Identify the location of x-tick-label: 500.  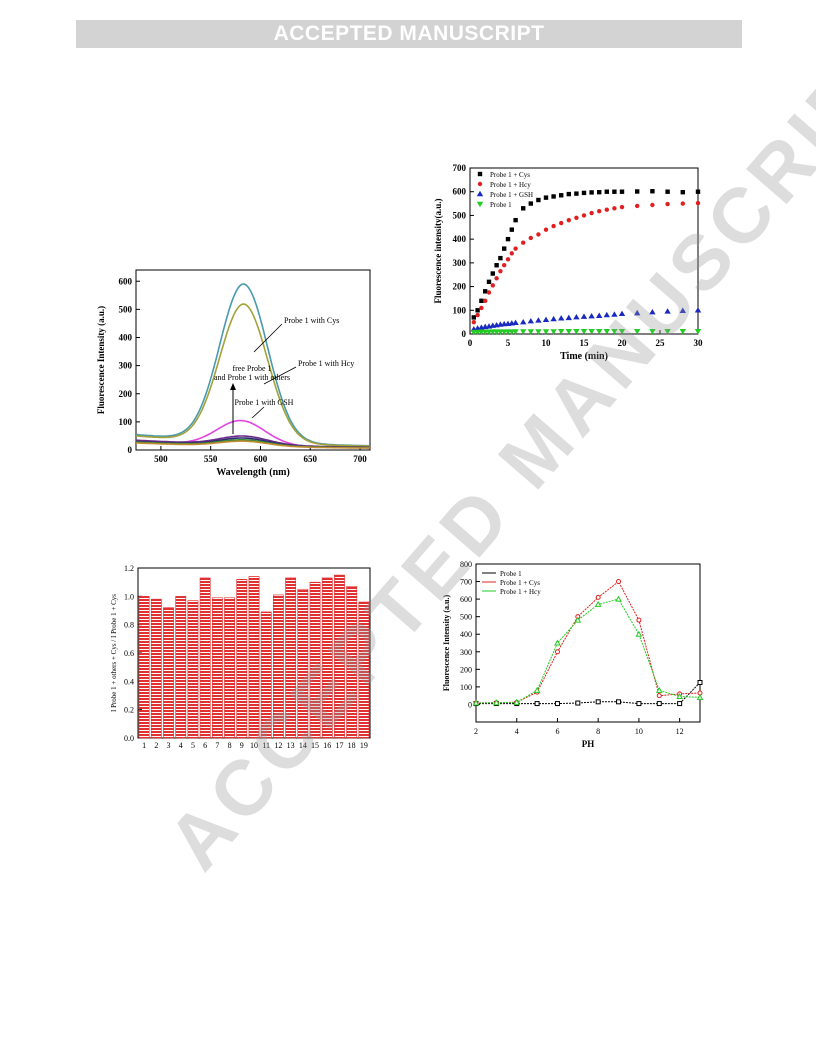
(161, 459).